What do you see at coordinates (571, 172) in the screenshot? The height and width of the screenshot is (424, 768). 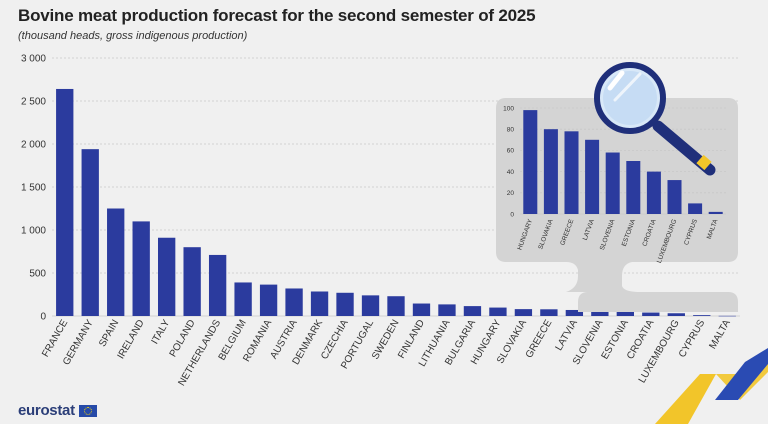 I see `inset-bar-greece` at bounding box center [571, 172].